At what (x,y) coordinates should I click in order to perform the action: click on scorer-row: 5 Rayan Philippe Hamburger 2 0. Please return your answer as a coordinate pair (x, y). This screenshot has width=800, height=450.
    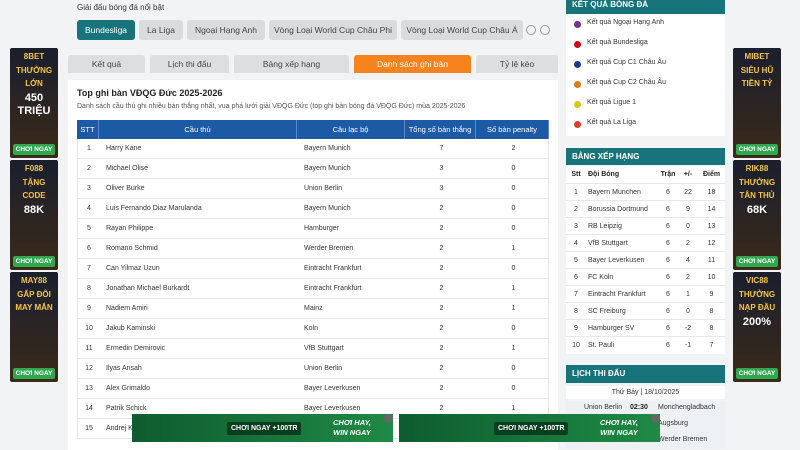
    Looking at the image, I should click on (313, 229).